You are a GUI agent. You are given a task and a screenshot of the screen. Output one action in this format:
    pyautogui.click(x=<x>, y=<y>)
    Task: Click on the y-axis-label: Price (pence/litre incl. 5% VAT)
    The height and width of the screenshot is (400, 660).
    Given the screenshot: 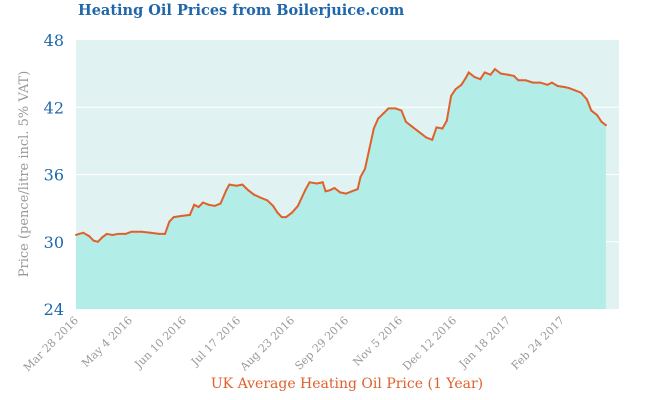 What is the action you would take?
    pyautogui.click(x=24, y=174)
    